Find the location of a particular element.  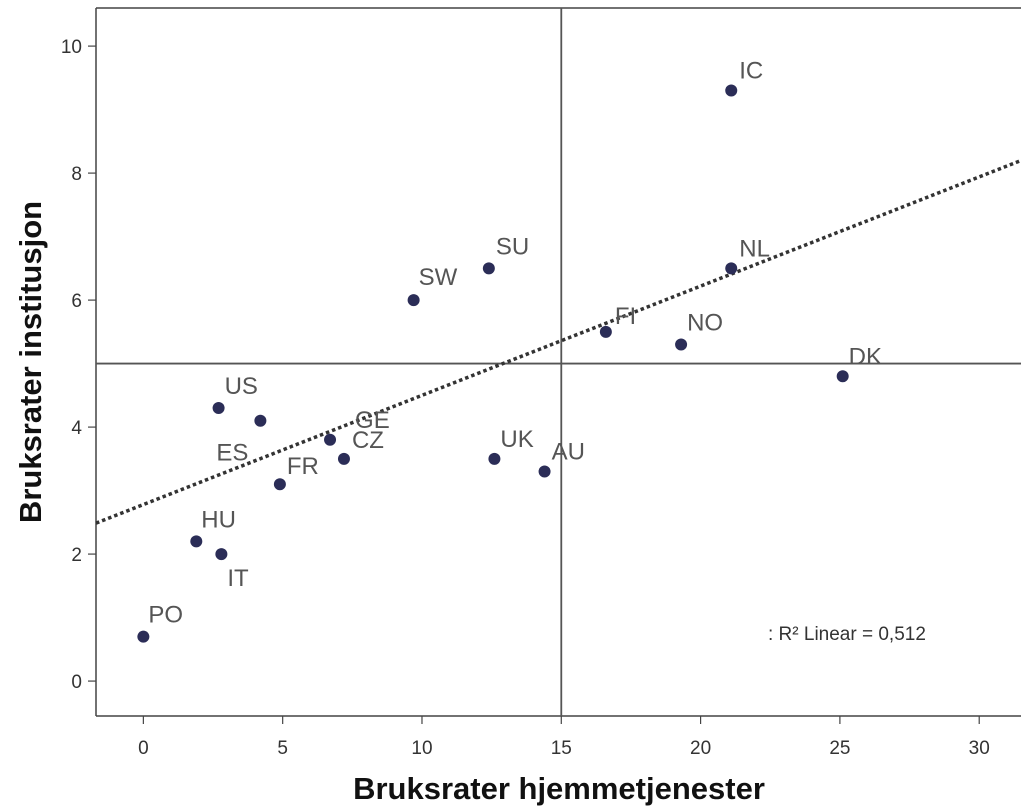

data-point-no is located at coordinates (681, 344).